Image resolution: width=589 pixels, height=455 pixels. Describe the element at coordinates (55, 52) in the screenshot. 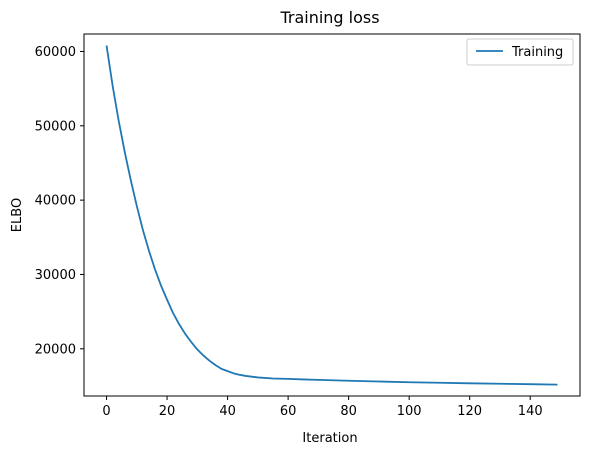

I see `y-tick-label: 60000` at that location.